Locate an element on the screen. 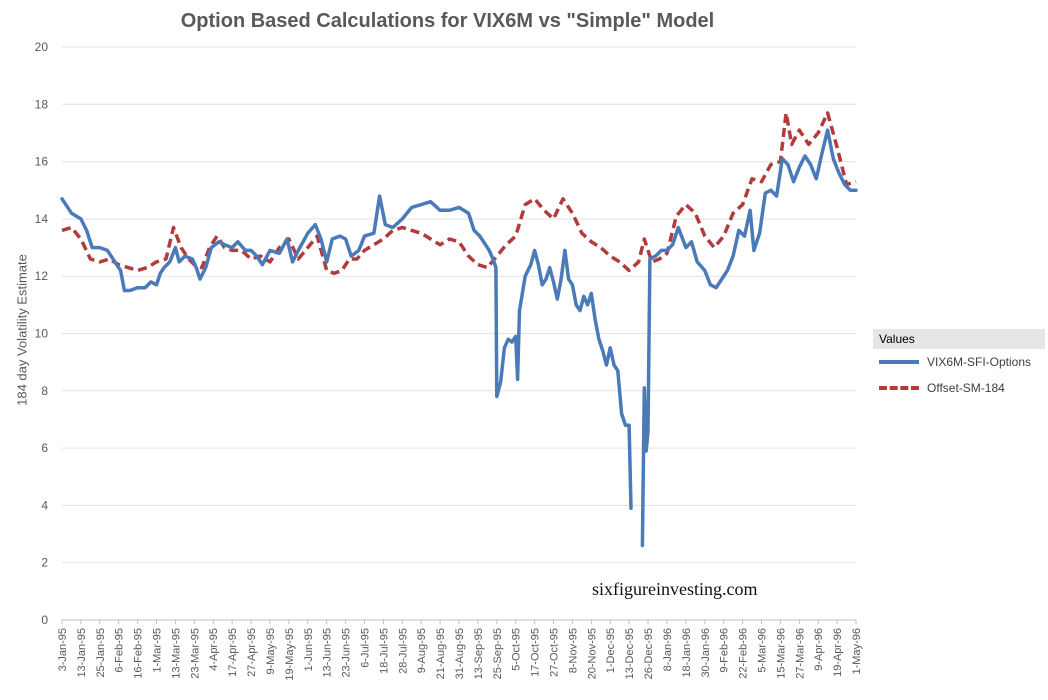 The image size is (1048, 700). x-tick-label: 20-Nov-95 is located at coordinates (592, 653).